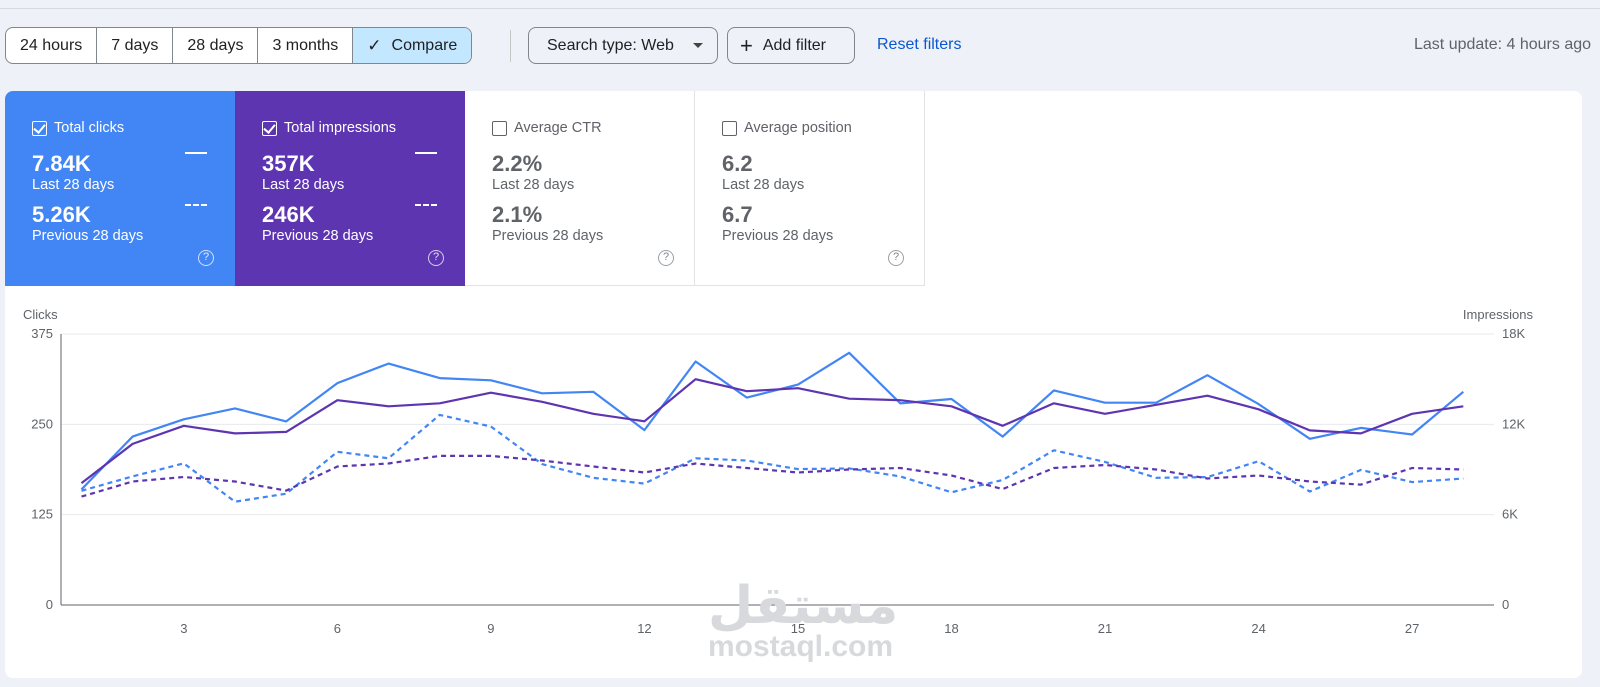  What do you see at coordinates (42, 333) in the screenshot?
I see `y-tick-left: 375` at bounding box center [42, 333].